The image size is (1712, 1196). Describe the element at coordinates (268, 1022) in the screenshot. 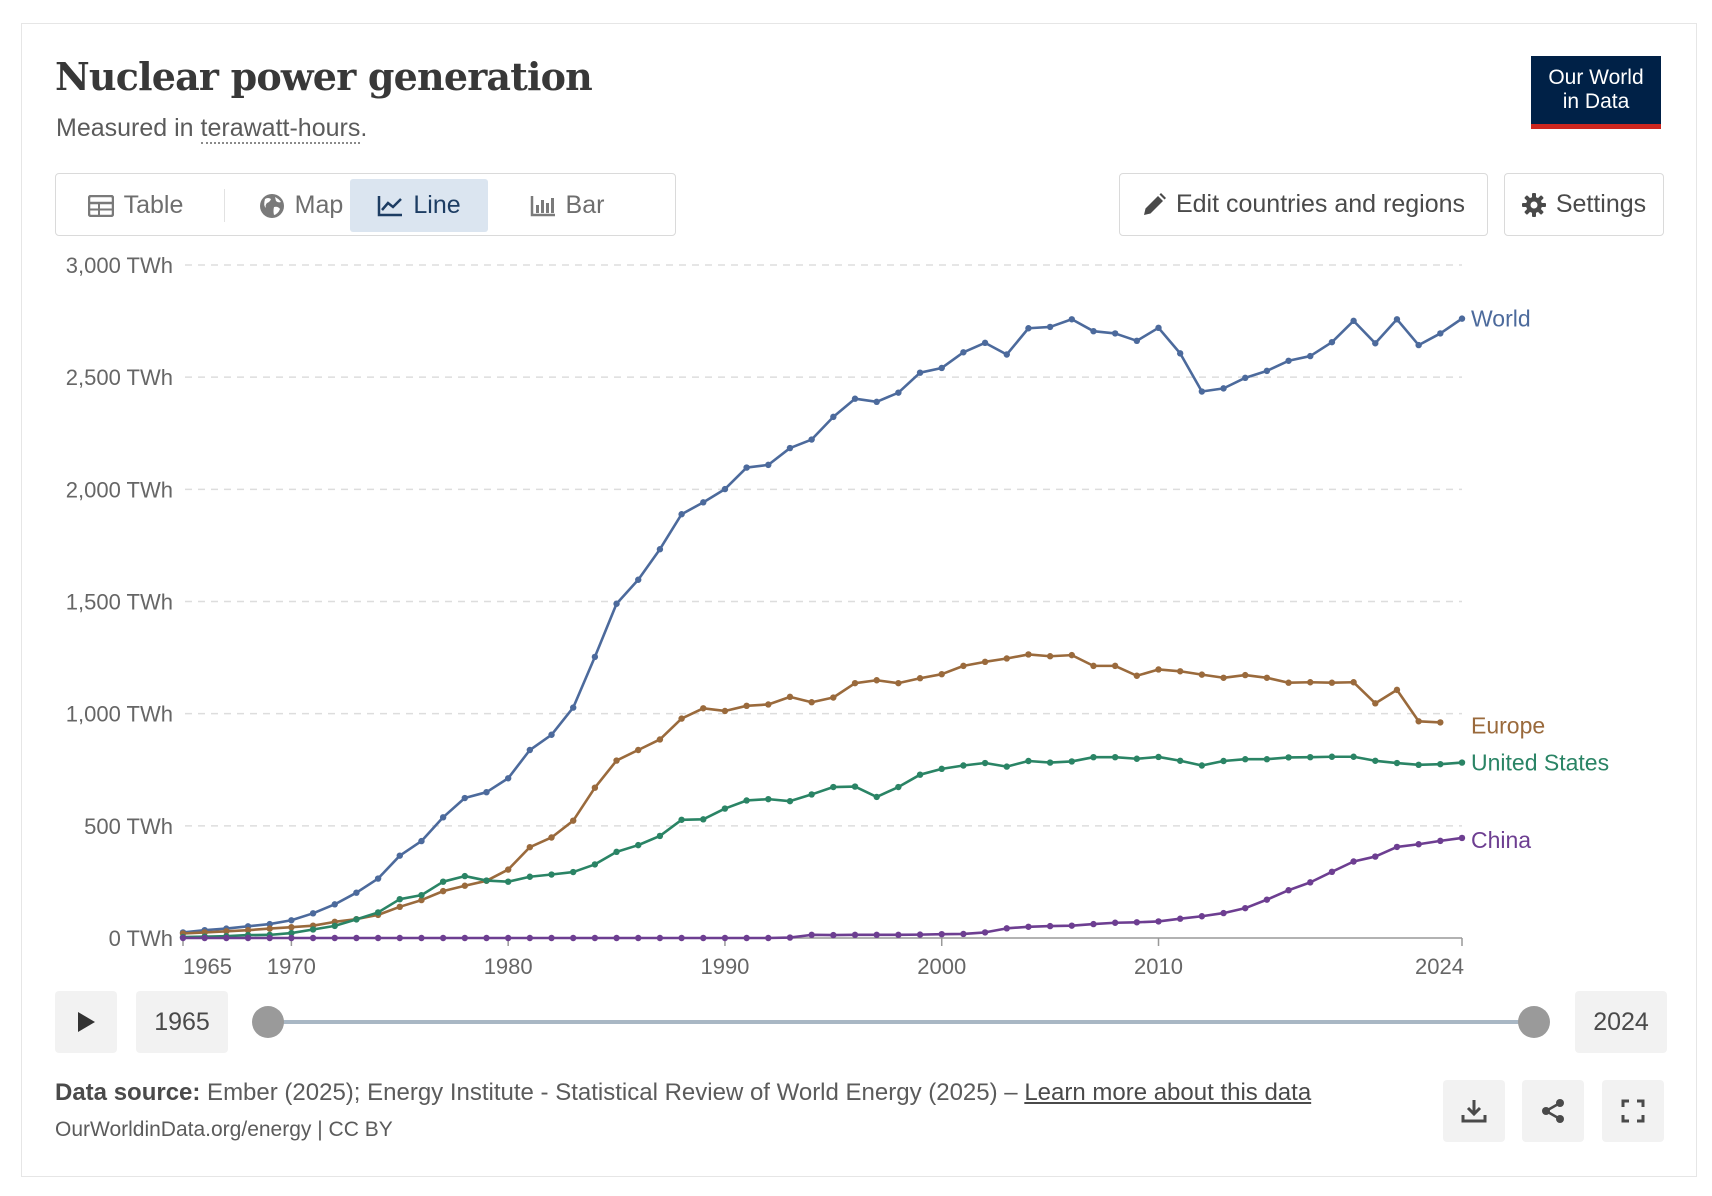

I see `timeline-start-handle` at that location.